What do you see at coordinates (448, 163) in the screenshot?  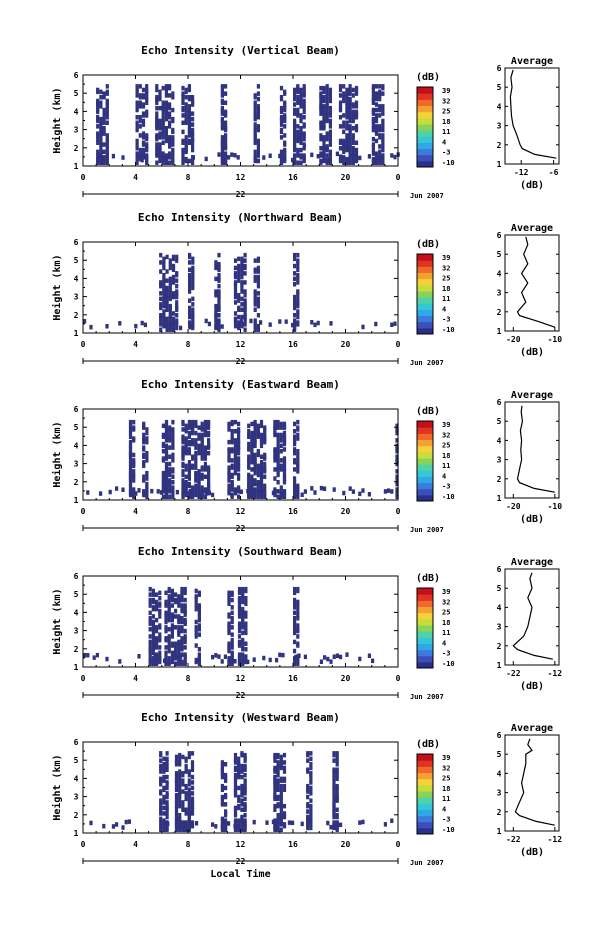 I see `colorbar-label: -10` at bounding box center [448, 163].